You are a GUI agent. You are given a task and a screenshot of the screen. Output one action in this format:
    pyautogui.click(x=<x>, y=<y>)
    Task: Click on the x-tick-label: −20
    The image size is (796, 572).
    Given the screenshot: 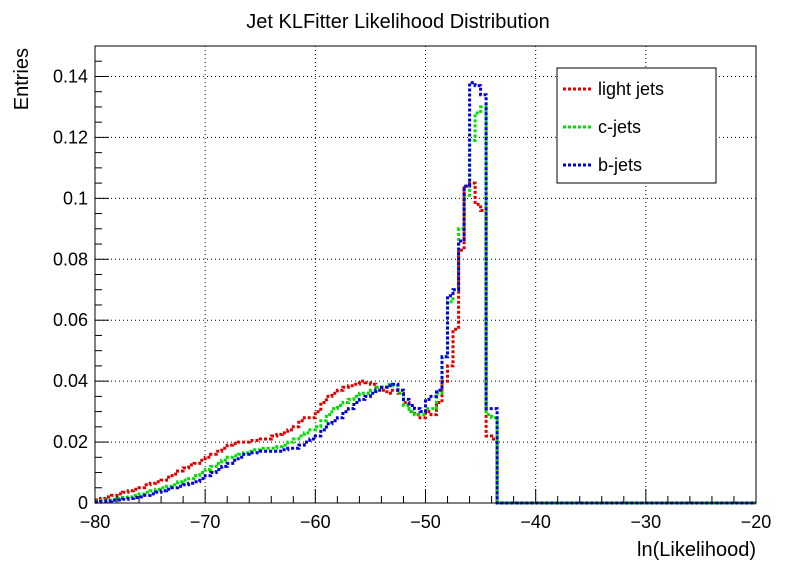 What is the action you would take?
    pyautogui.click(x=756, y=522)
    